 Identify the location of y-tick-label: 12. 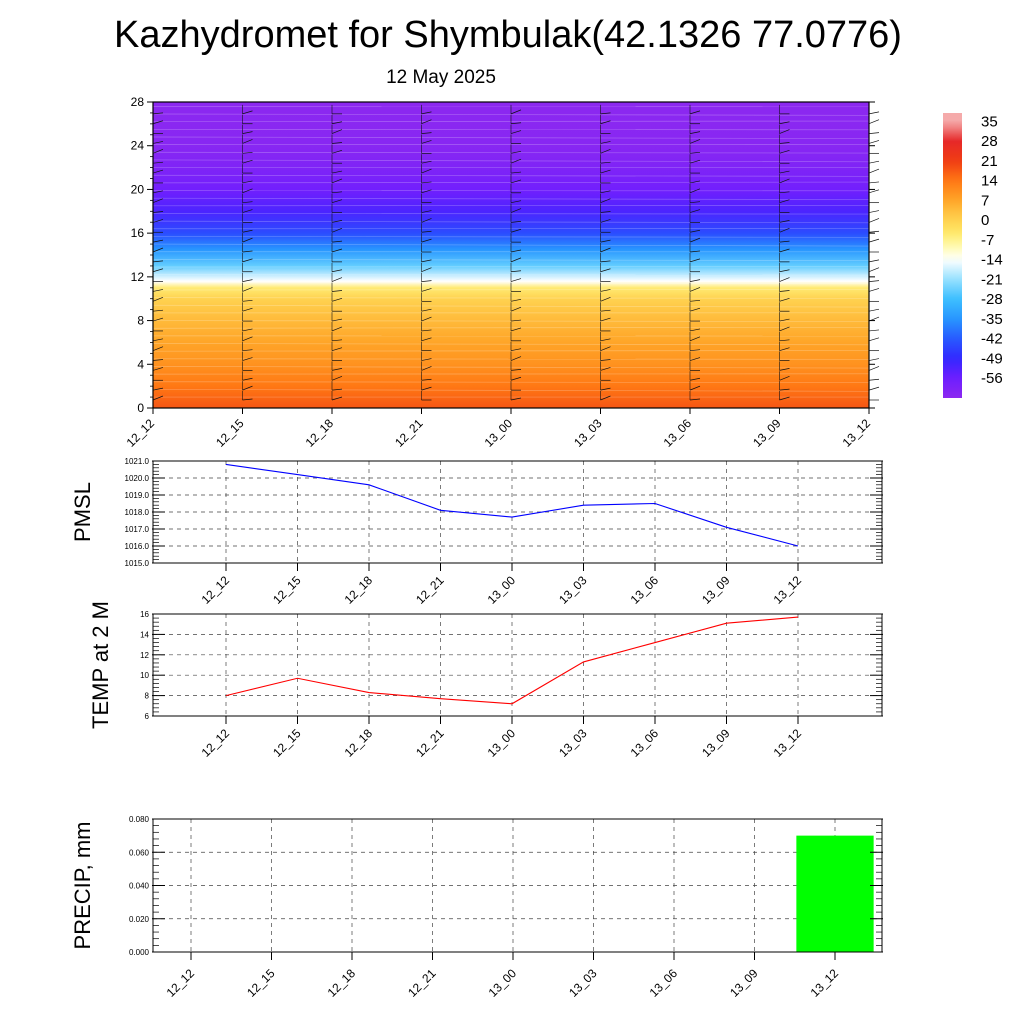
(138, 277).